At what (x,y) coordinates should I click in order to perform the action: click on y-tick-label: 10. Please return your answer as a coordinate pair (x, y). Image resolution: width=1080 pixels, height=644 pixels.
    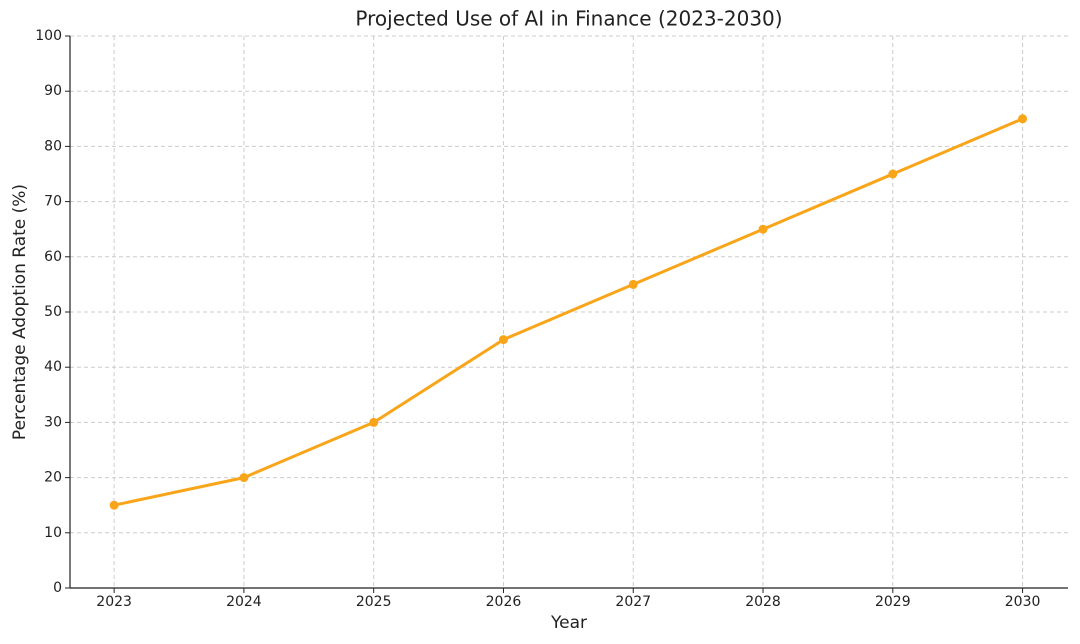
    Looking at the image, I should click on (53, 533).